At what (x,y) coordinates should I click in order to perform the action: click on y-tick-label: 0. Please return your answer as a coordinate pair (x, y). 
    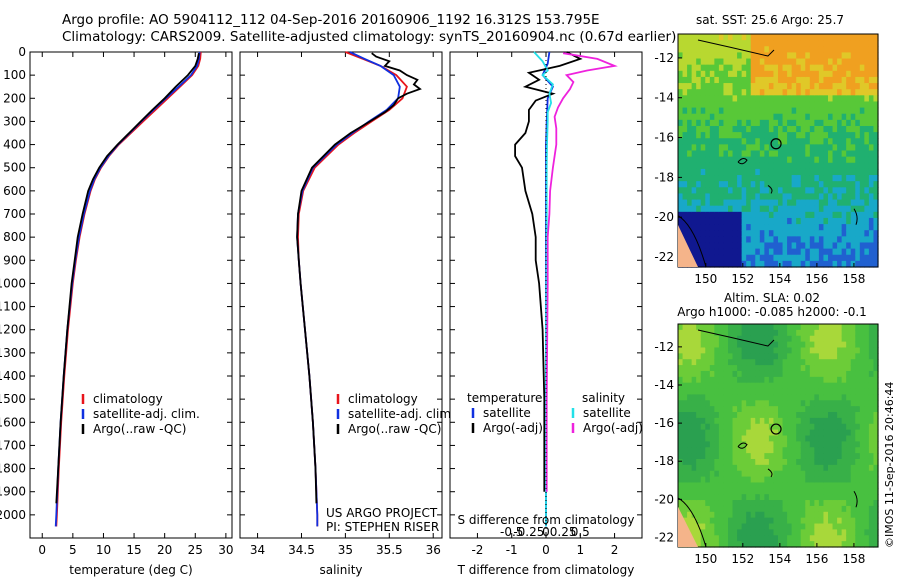
    Looking at the image, I should click on (22, 52).